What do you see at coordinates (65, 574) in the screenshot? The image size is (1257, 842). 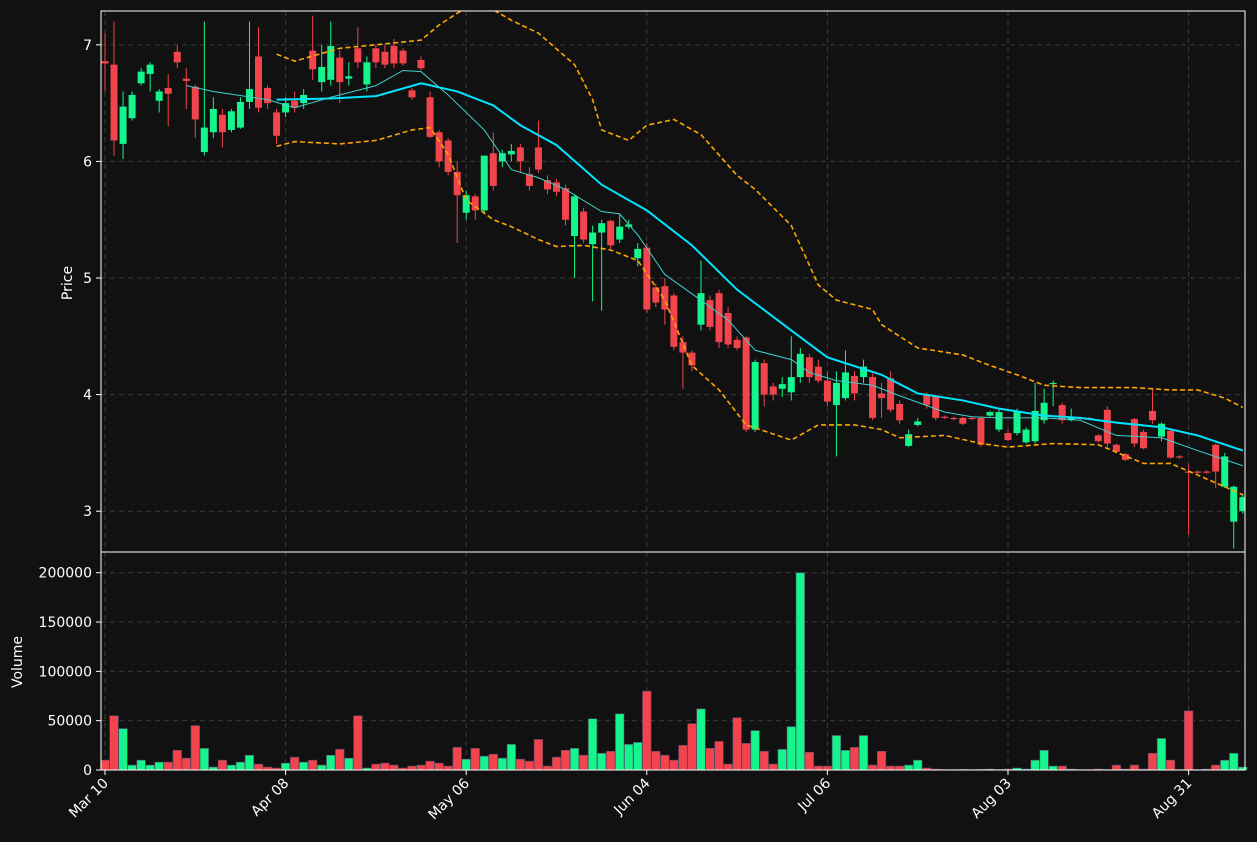 I see `y-tick-label: 200000` at bounding box center [65, 574].